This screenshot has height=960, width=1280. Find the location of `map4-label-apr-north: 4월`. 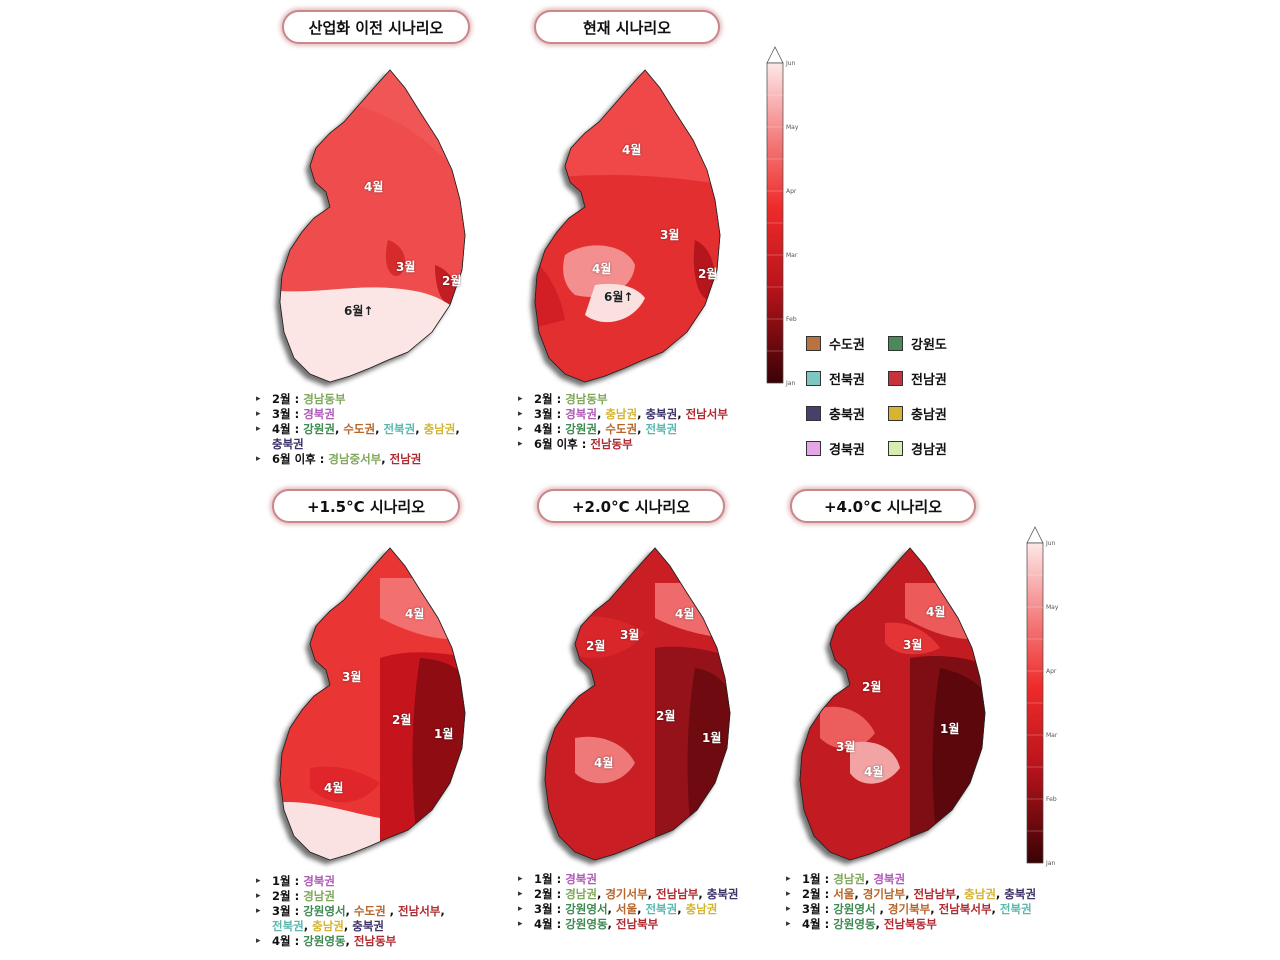

map4-label-apr-north: 4월 is located at coordinates (685, 614).